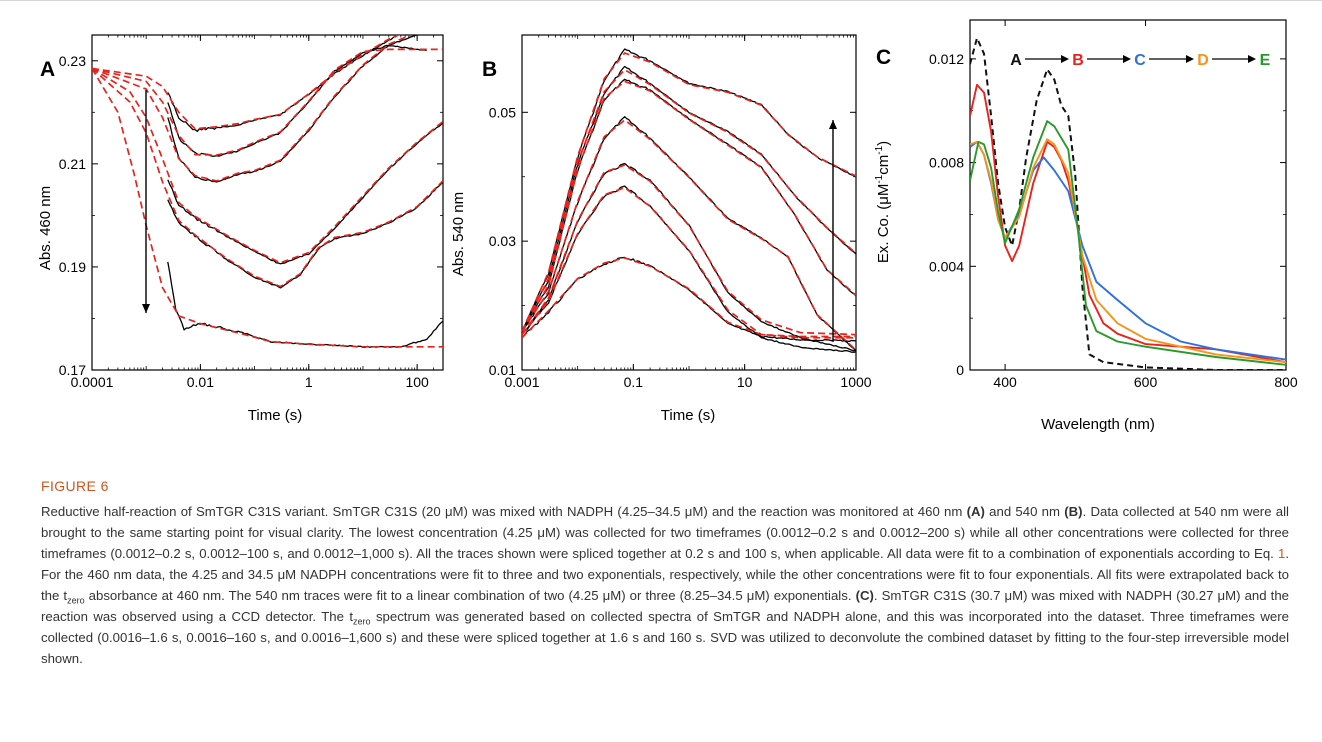  Describe the element at coordinates (72, 164) in the screenshot. I see `panel-a-ytick-label: 0.21` at that location.